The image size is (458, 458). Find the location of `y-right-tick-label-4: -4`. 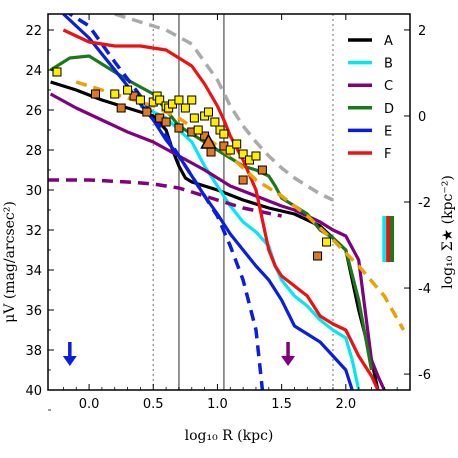

y-right-tick-label-4: -4 is located at coordinates (424, 289).